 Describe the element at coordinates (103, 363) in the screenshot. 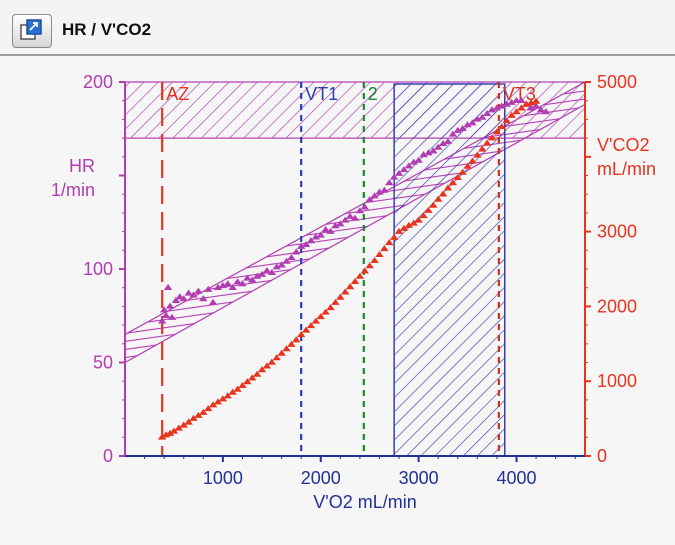

I see `left-tick-label: 50` at that location.